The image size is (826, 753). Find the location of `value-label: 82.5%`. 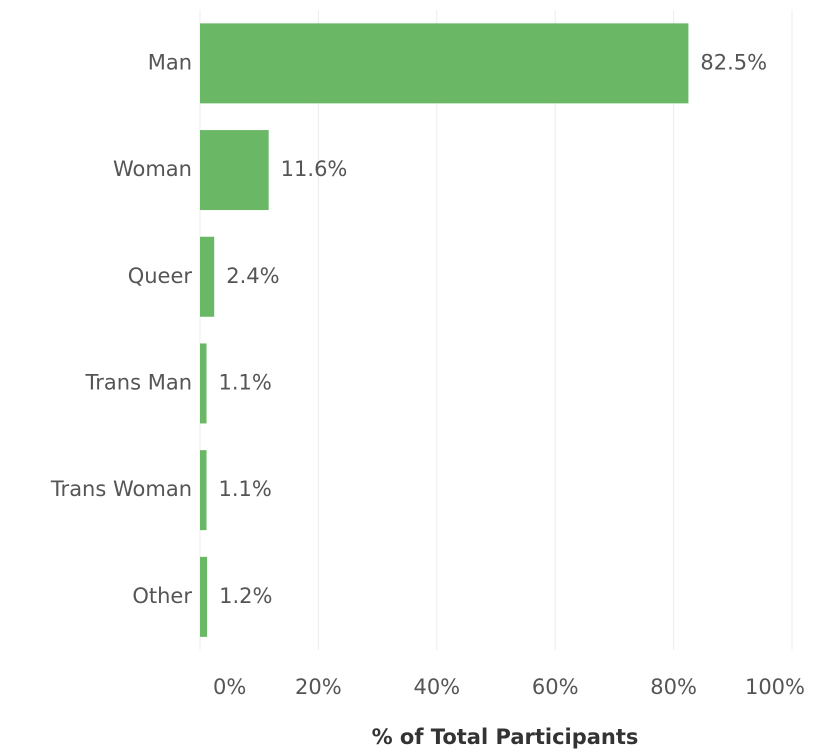

value-label: 82.5% is located at coordinates (733, 62).